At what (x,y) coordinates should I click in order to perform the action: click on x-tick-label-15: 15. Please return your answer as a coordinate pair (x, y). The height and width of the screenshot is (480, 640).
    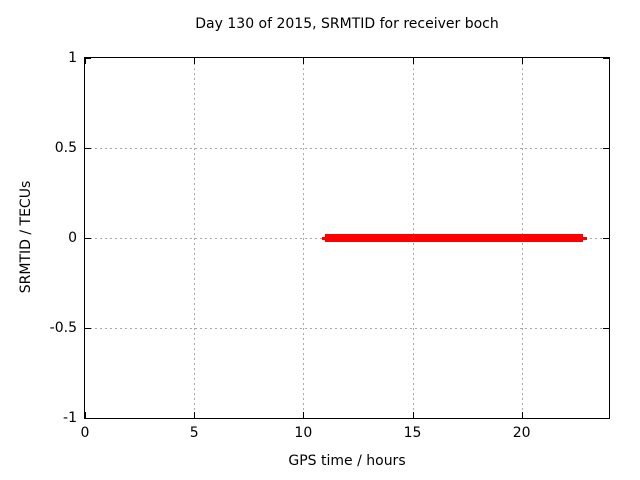
    Looking at the image, I should click on (412, 433).